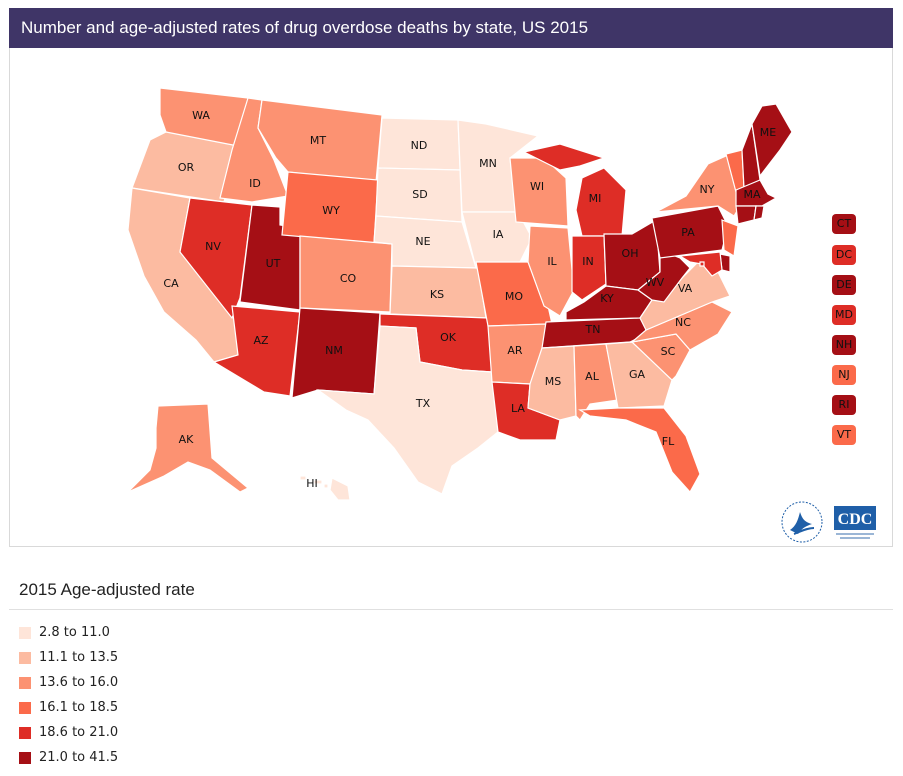 This screenshot has width=903, height=776. I want to click on label-HI: HI, so click(312, 483).